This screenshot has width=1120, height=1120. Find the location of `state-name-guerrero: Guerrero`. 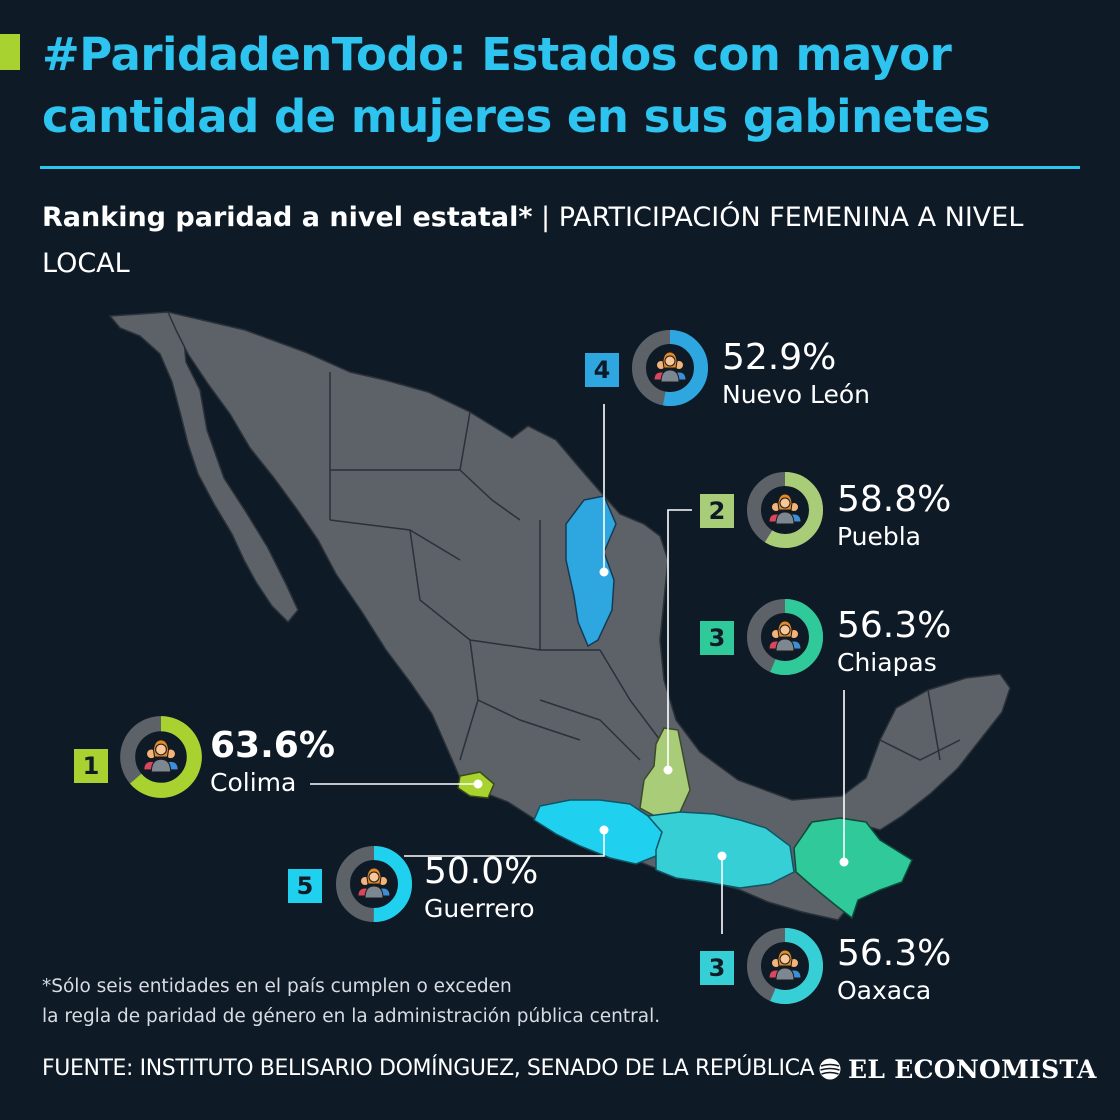

state-name-guerrero: Guerrero is located at coordinates (479, 908).